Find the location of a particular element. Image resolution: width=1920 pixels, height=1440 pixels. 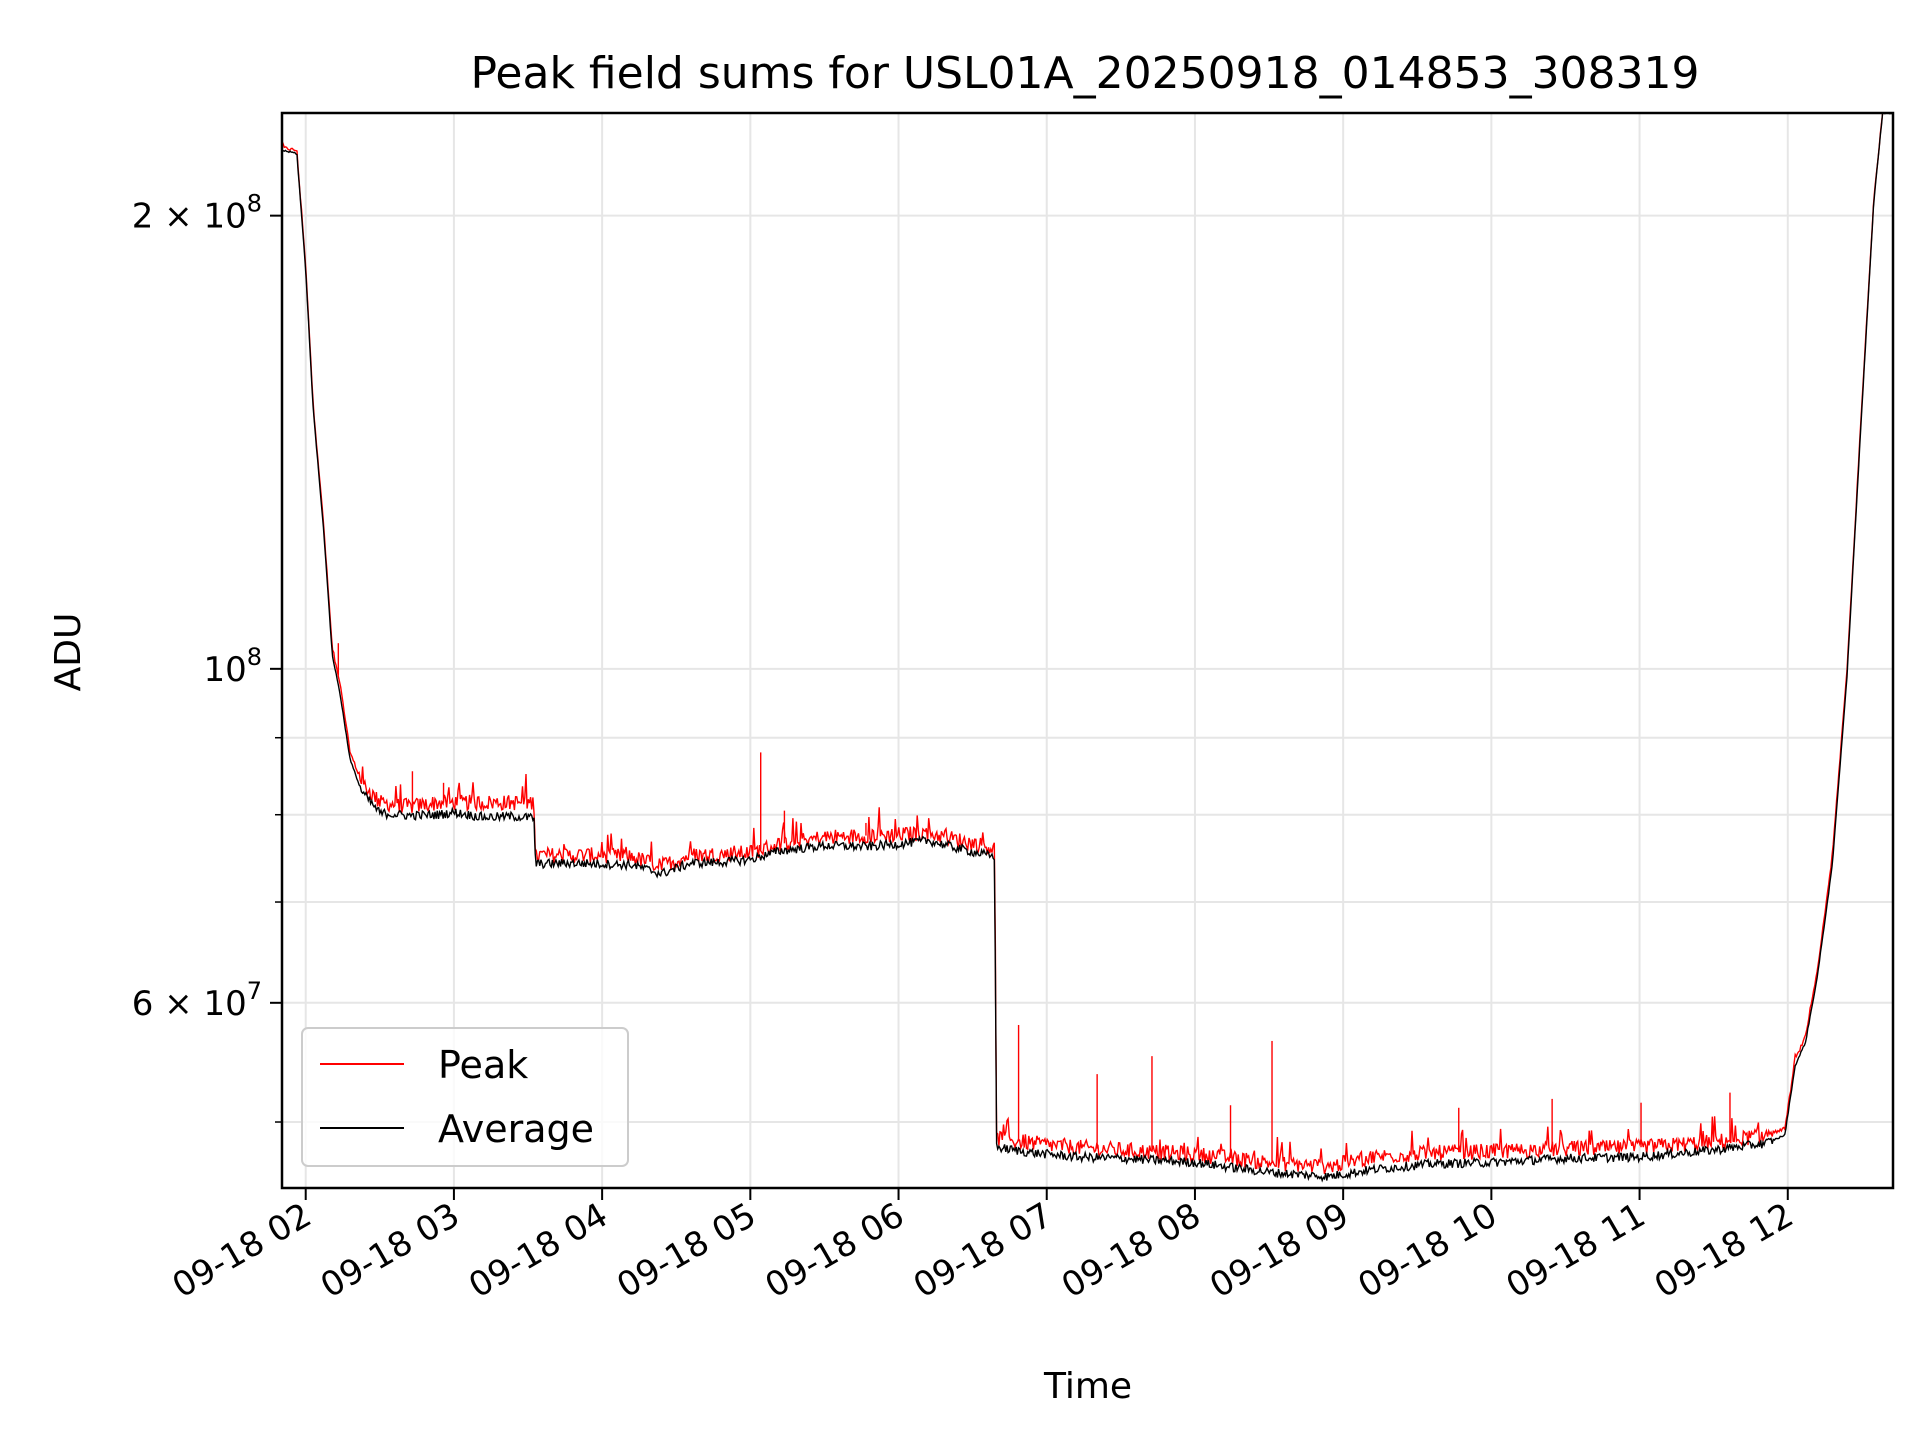

x-axis-label: Time is located at coordinates (1087, 1386).